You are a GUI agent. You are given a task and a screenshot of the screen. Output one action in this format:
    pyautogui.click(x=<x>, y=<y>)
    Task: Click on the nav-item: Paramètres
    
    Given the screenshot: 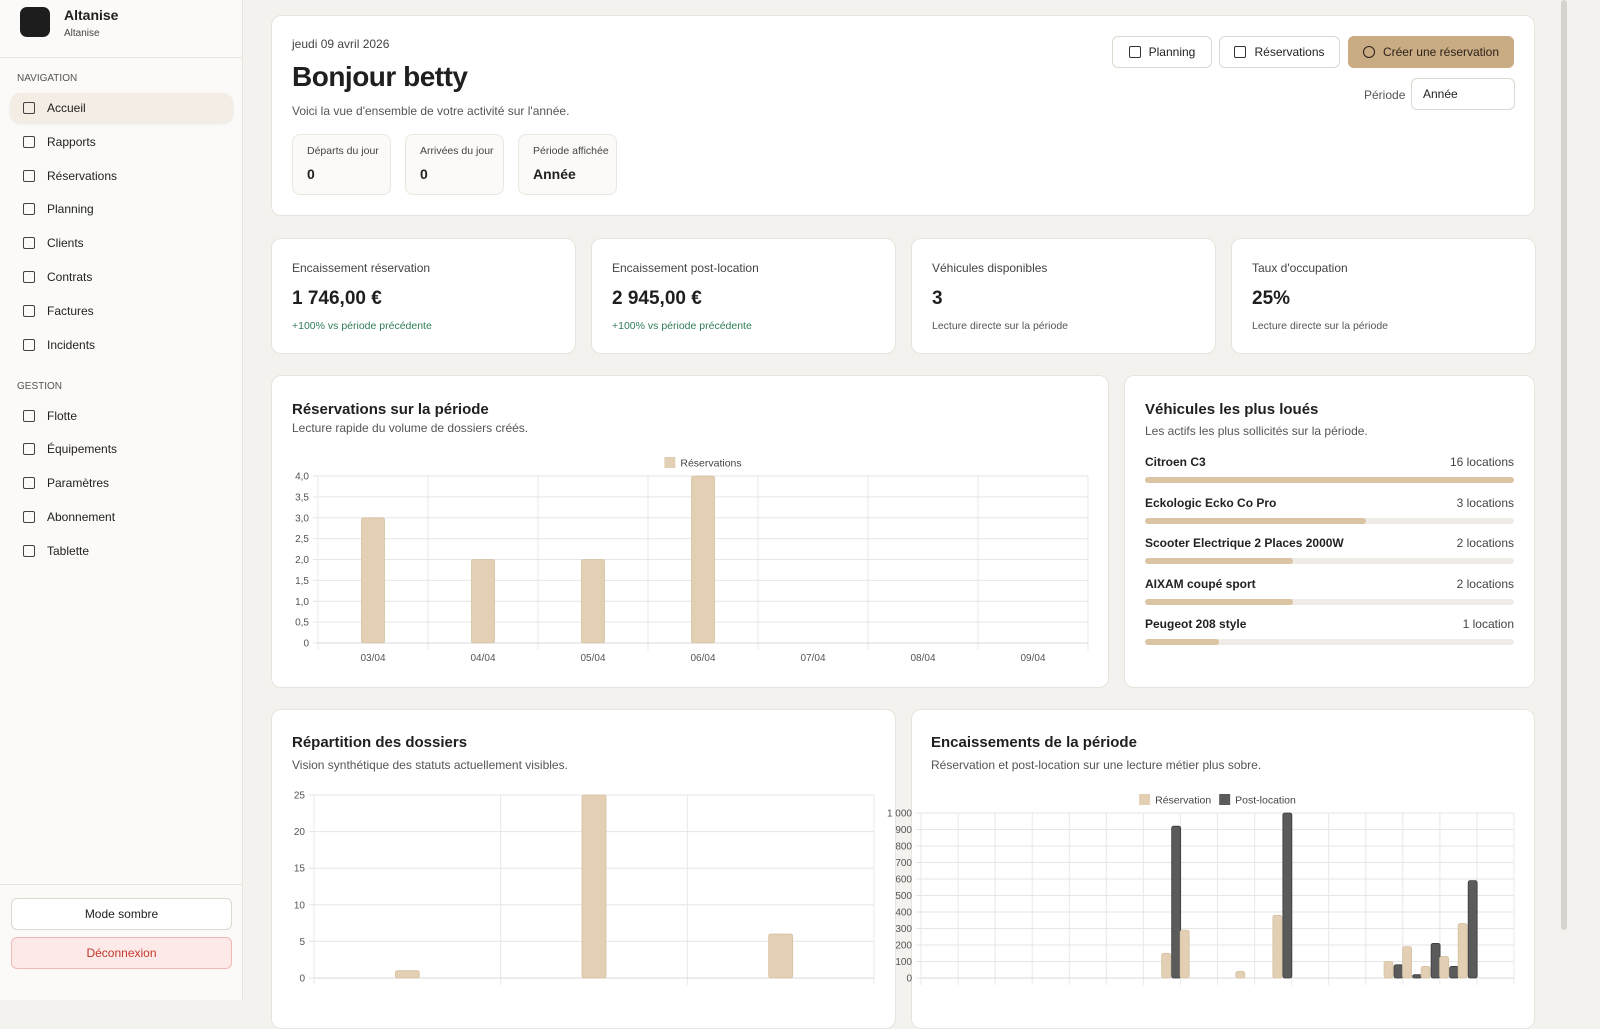 What is the action you would take?
    pyautogui.click(x=121, y=483)
    